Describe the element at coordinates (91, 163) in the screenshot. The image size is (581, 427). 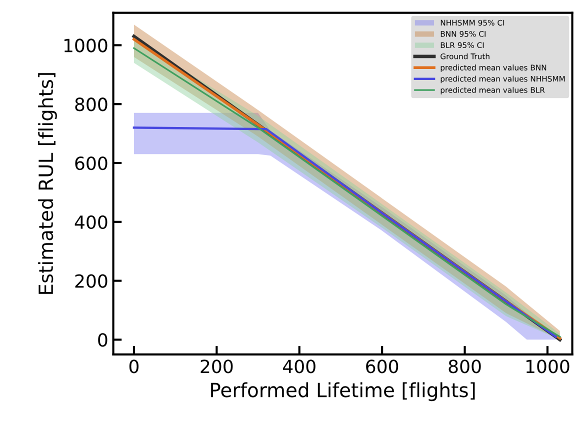
I see `y-tick-label: 600` at that location.